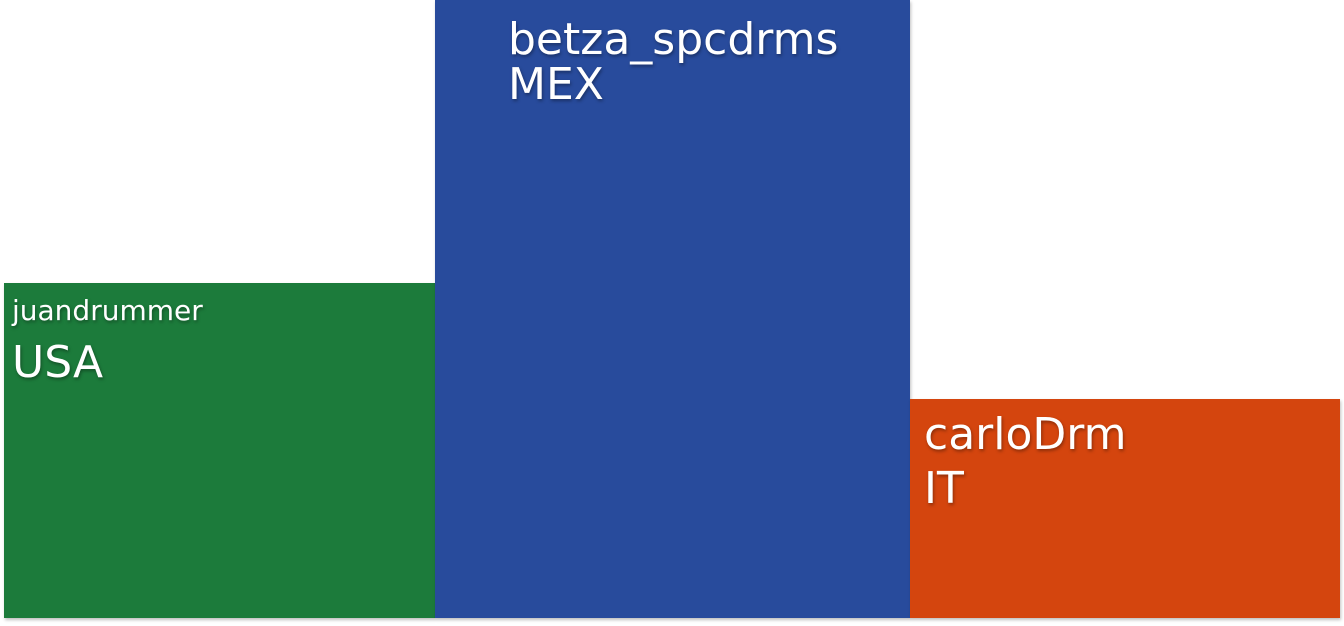  I want to click on podium-block-third: carloDrm IT, so click(1125, 508).